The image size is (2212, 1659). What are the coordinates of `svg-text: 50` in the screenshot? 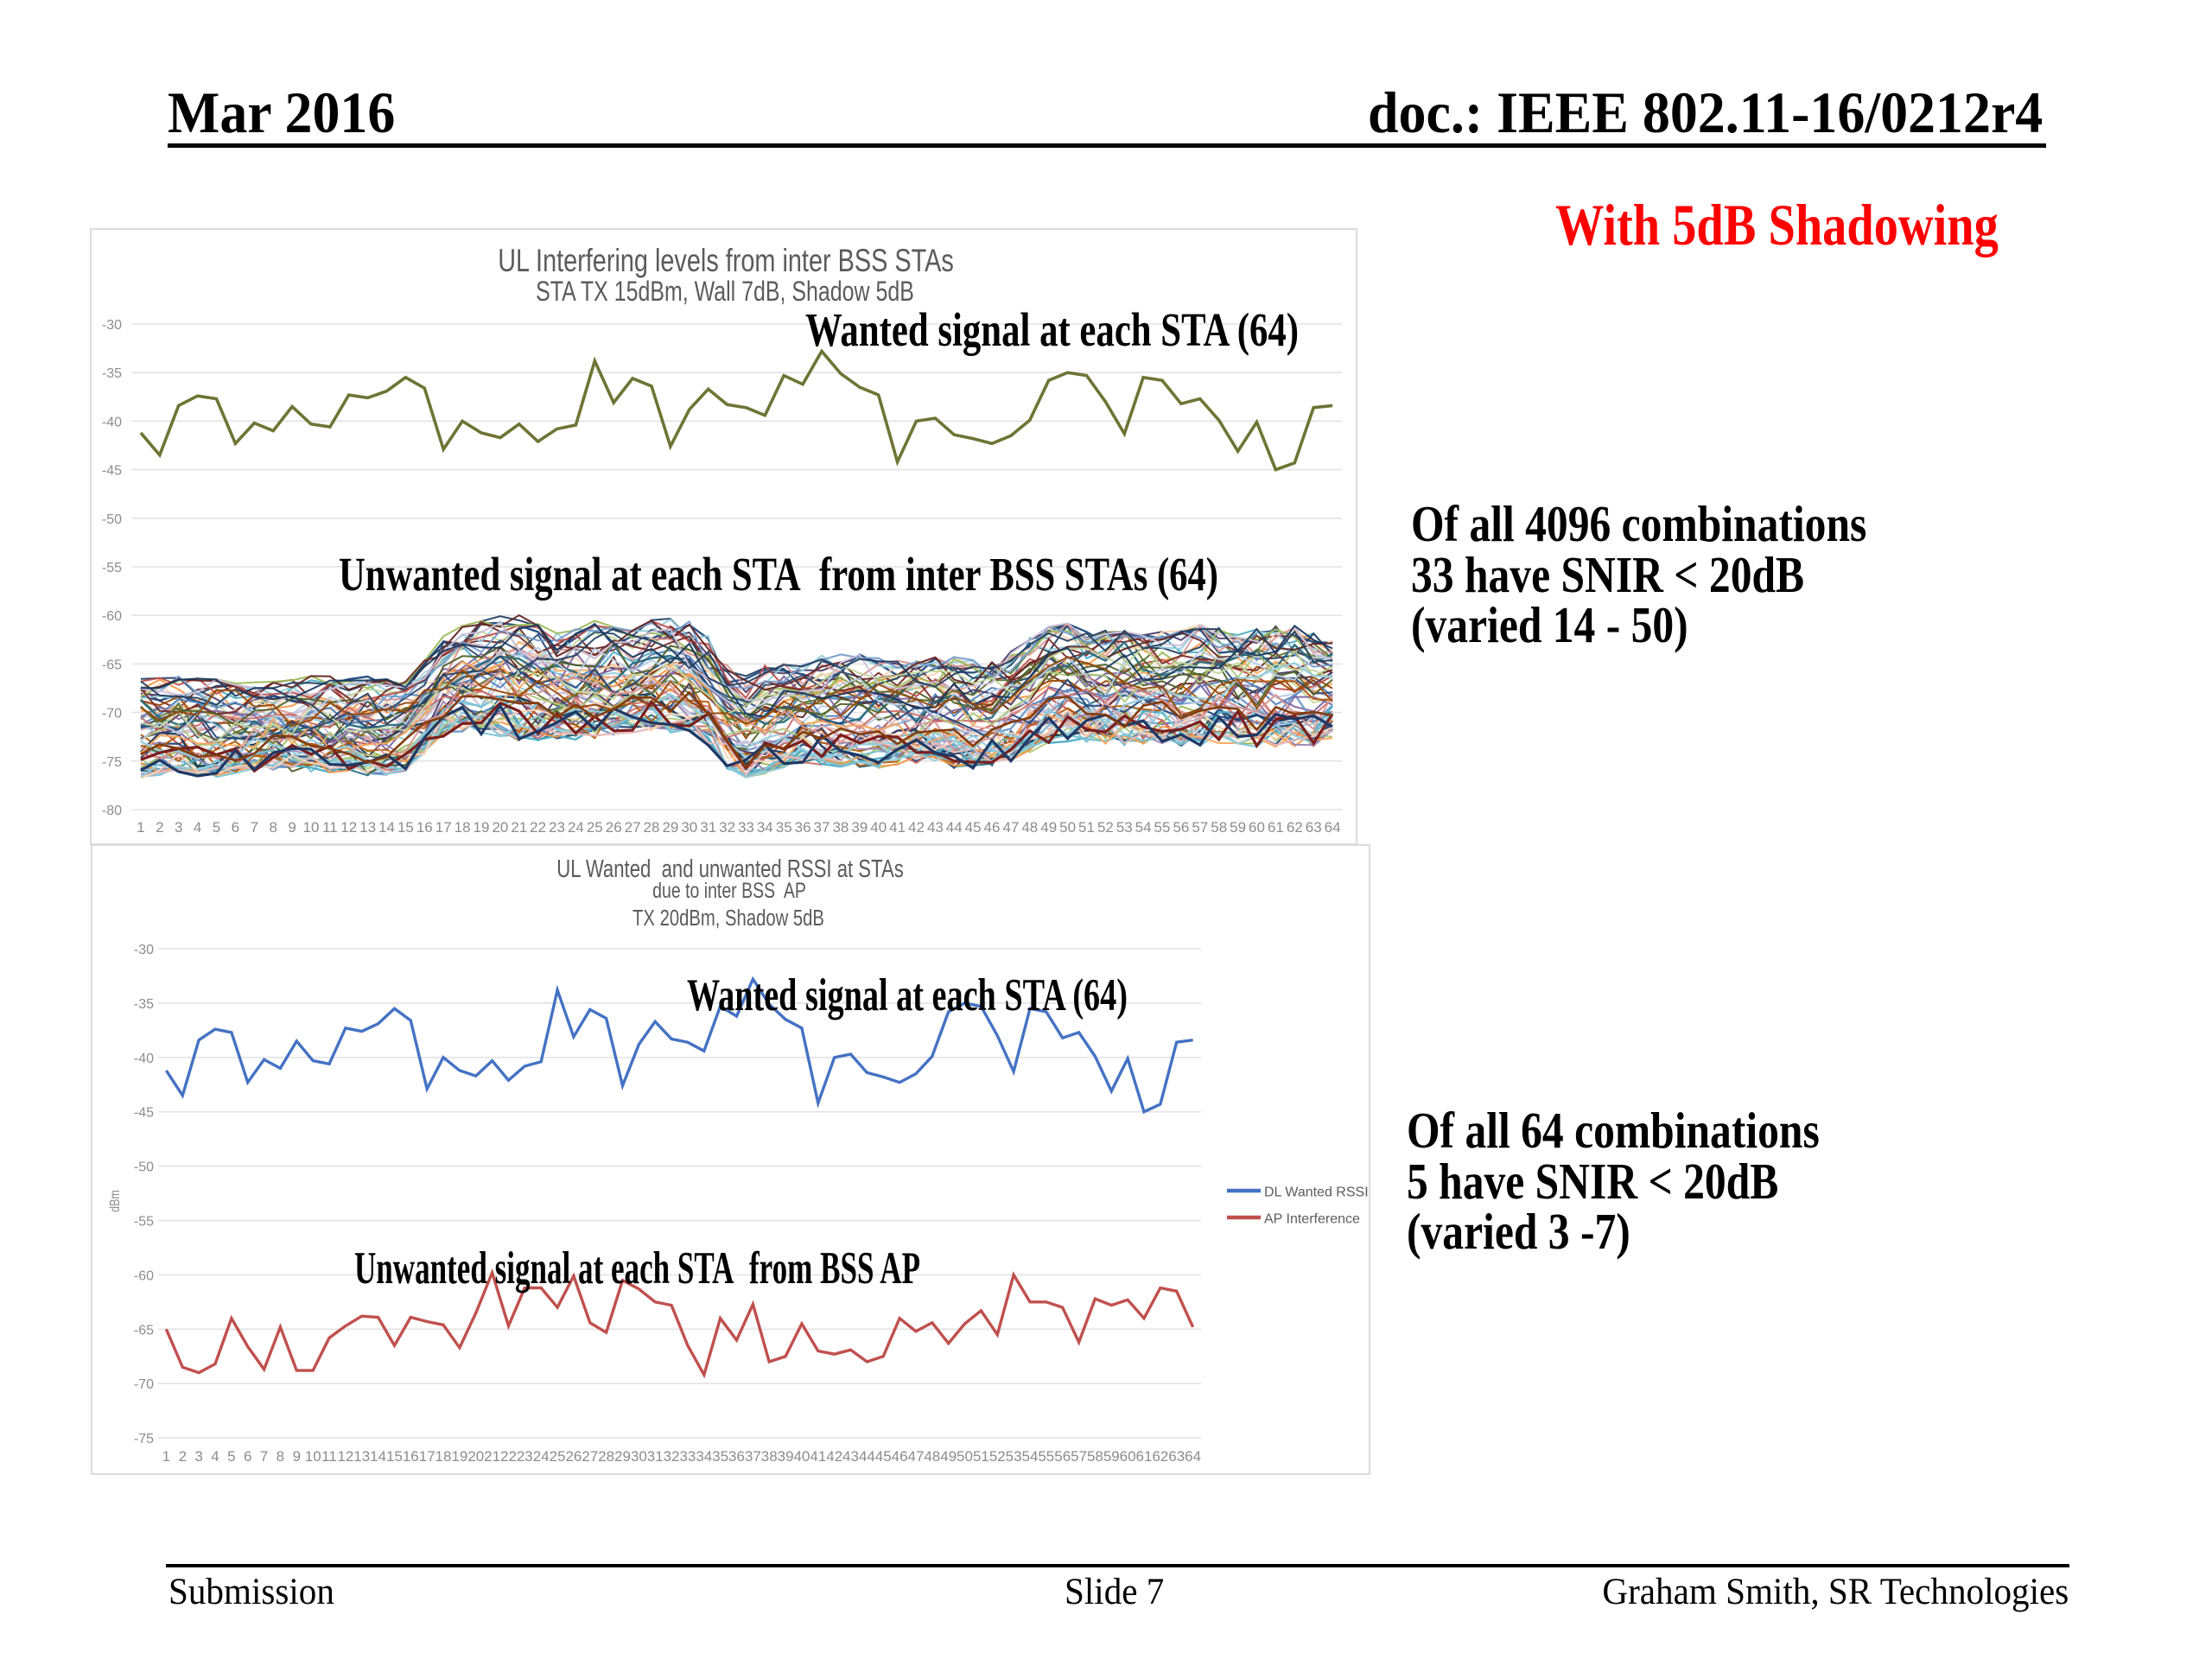 It's located at (965, 1456).